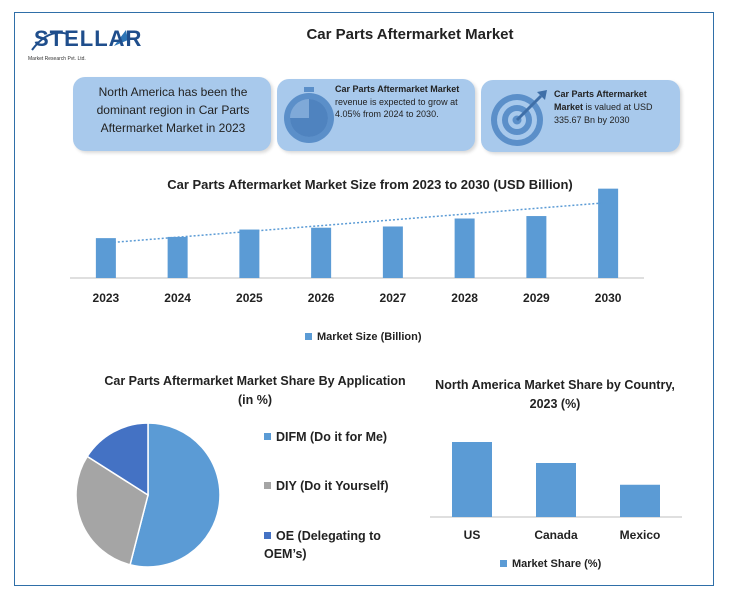  I want to click on market-size-bar-2027, so click(392, 252).